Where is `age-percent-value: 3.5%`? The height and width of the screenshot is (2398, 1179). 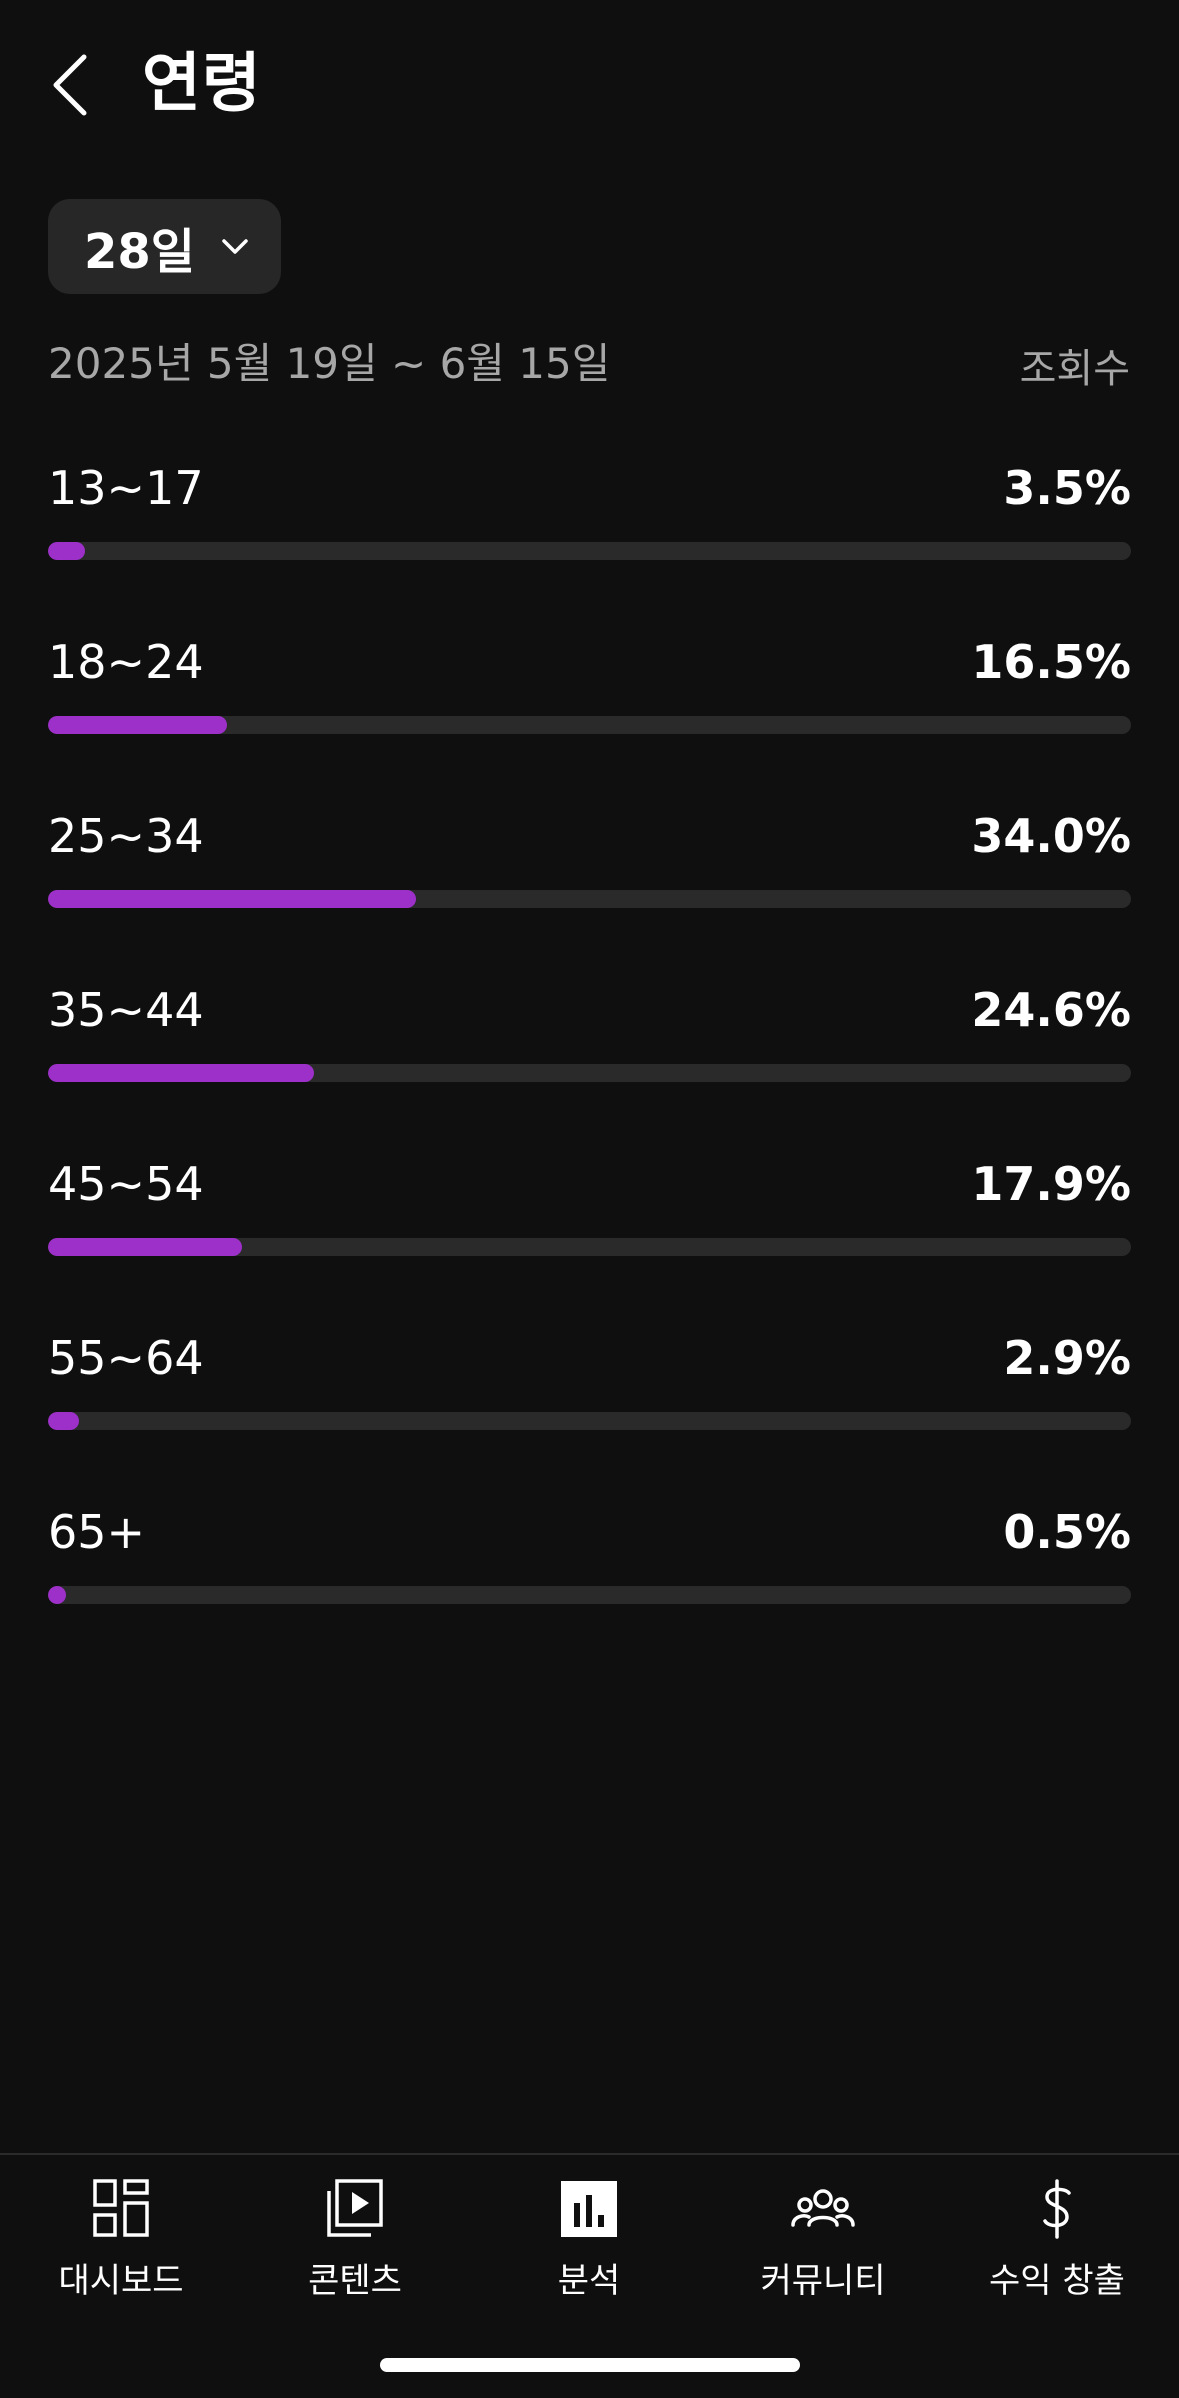
age-percent-value: 3.5% is located at coordinates (1067, 488).